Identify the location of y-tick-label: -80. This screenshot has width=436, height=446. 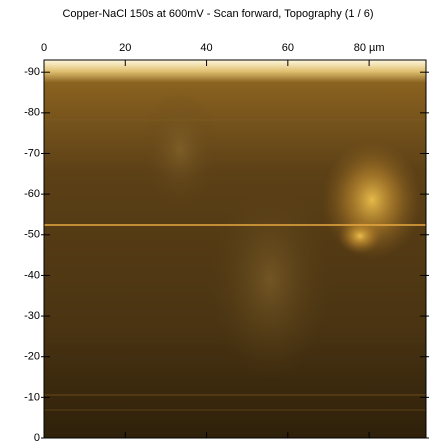
(32, 113).